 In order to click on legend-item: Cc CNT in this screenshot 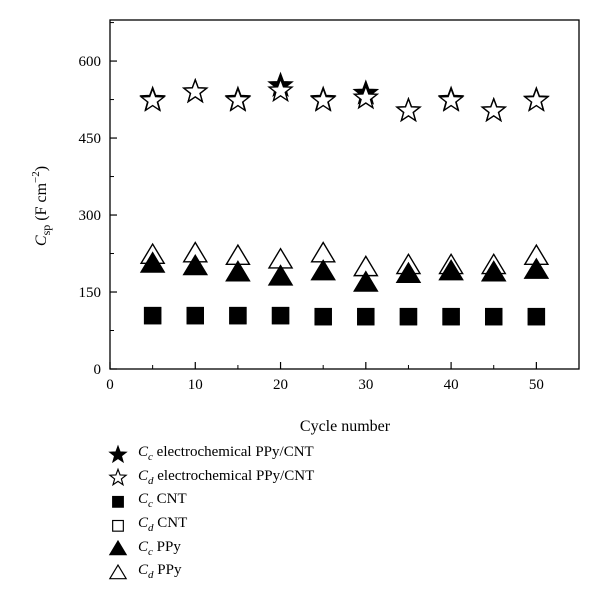, I will do `click(211, 501)`.